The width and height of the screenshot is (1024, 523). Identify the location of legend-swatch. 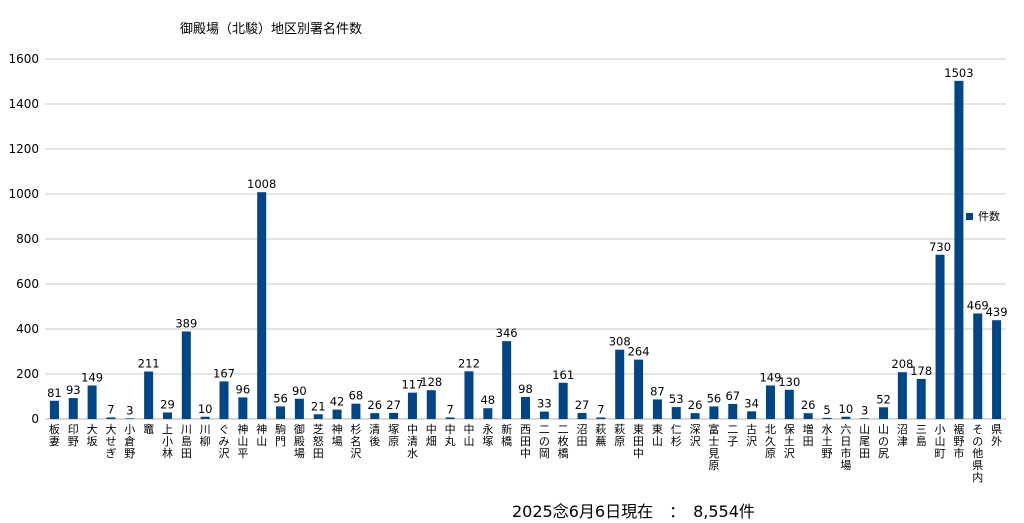
(969, 216).